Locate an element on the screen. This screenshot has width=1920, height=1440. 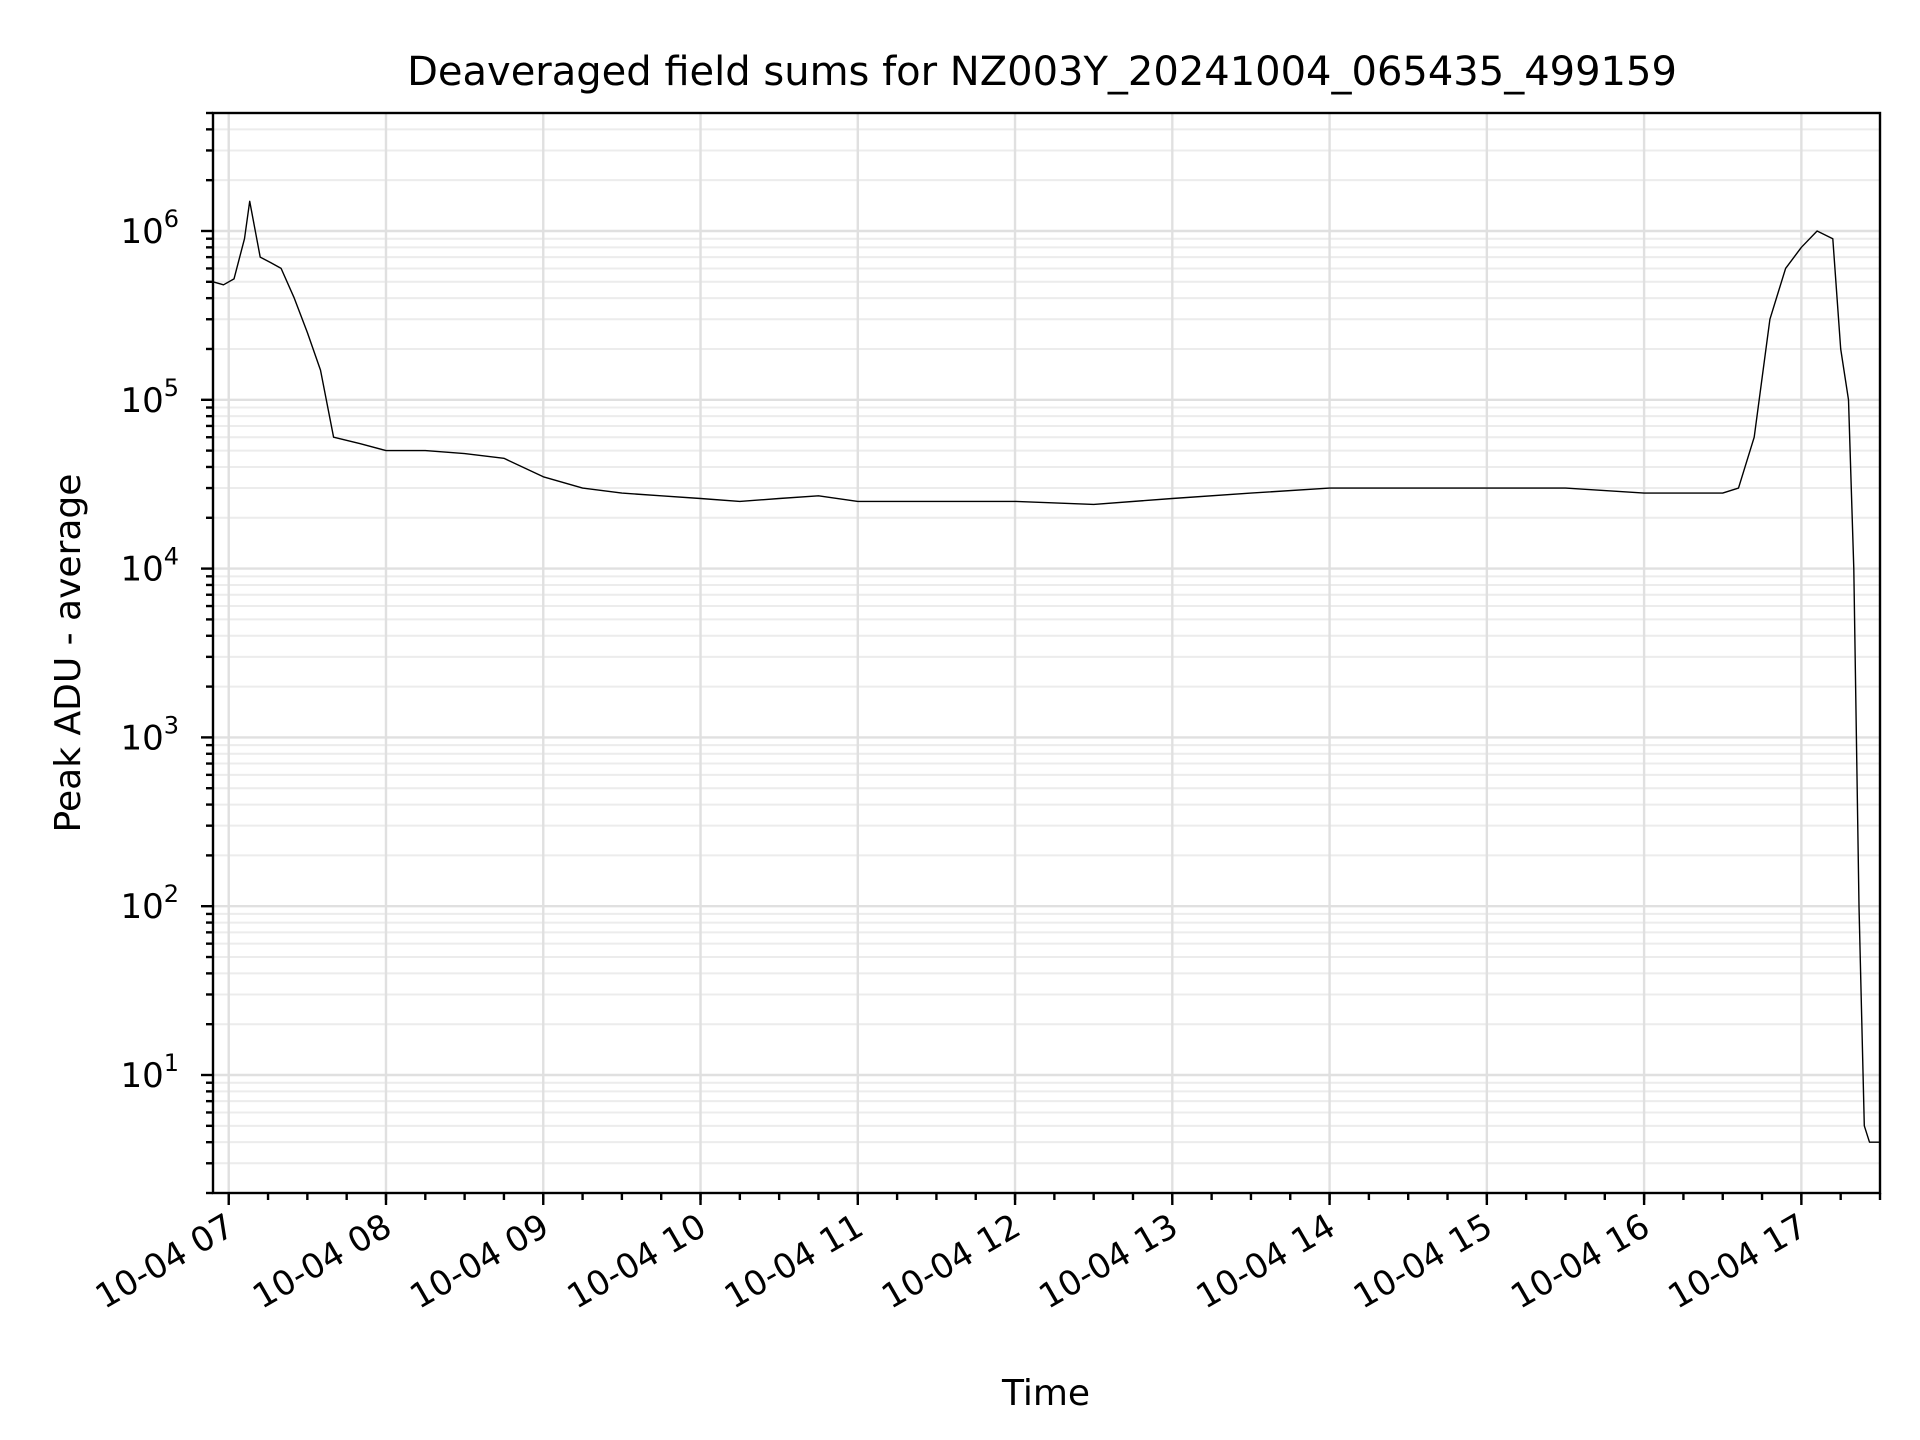
y-tick-label: 10⁵ is located at coordinates (149, 397).